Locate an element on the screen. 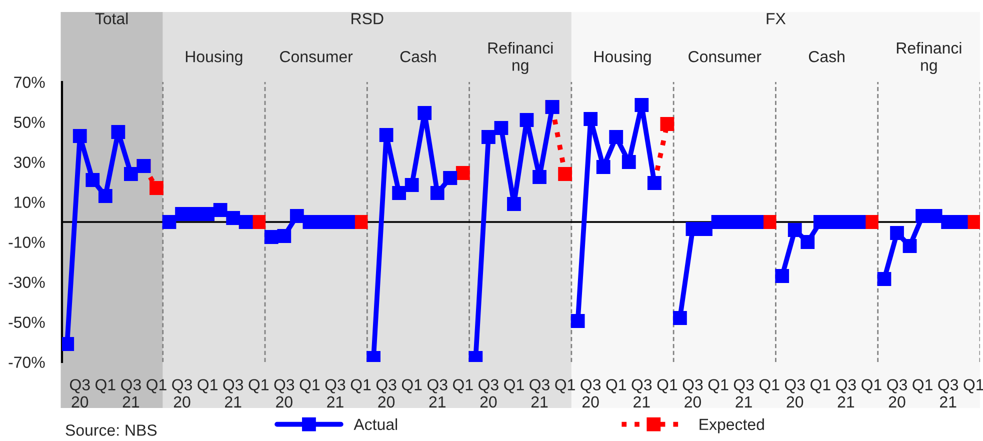 This screenshot has width=983, height=441. y-tick-label: 10% is located at coordinates (29, 202).